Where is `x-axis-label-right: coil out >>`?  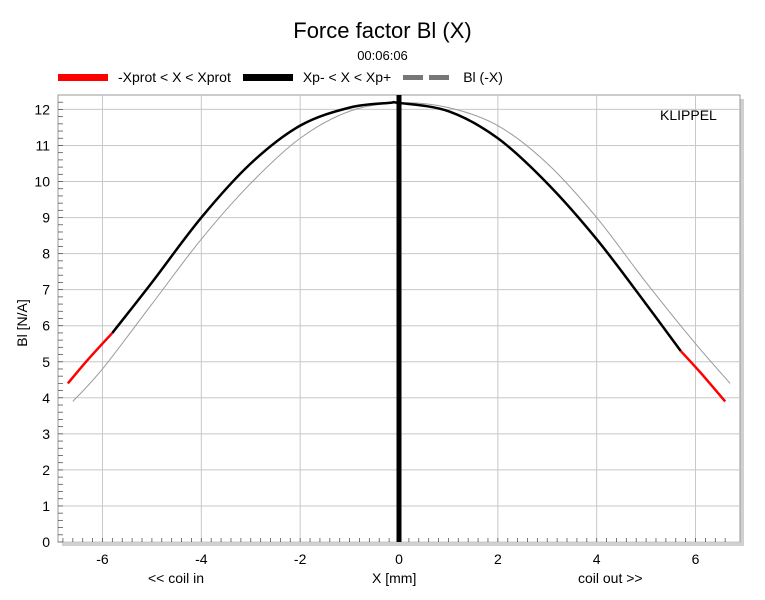
x-axis-label-right: coil out >> is located at coordinates (610, 578).